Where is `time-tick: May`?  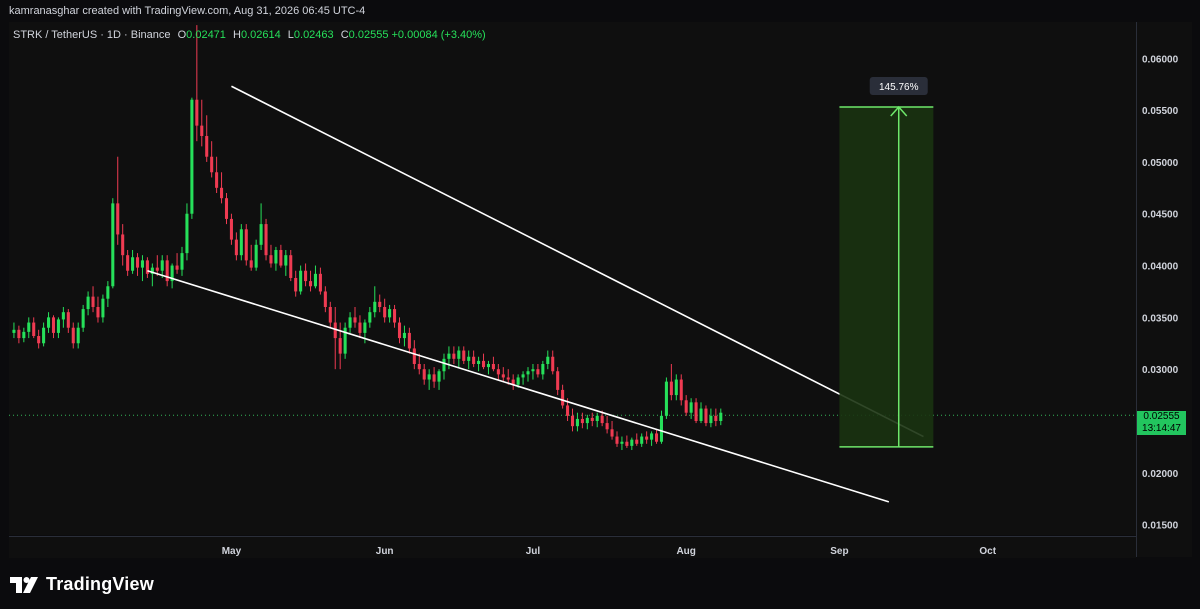
time-tick: May is located at coordinates (232, 551).